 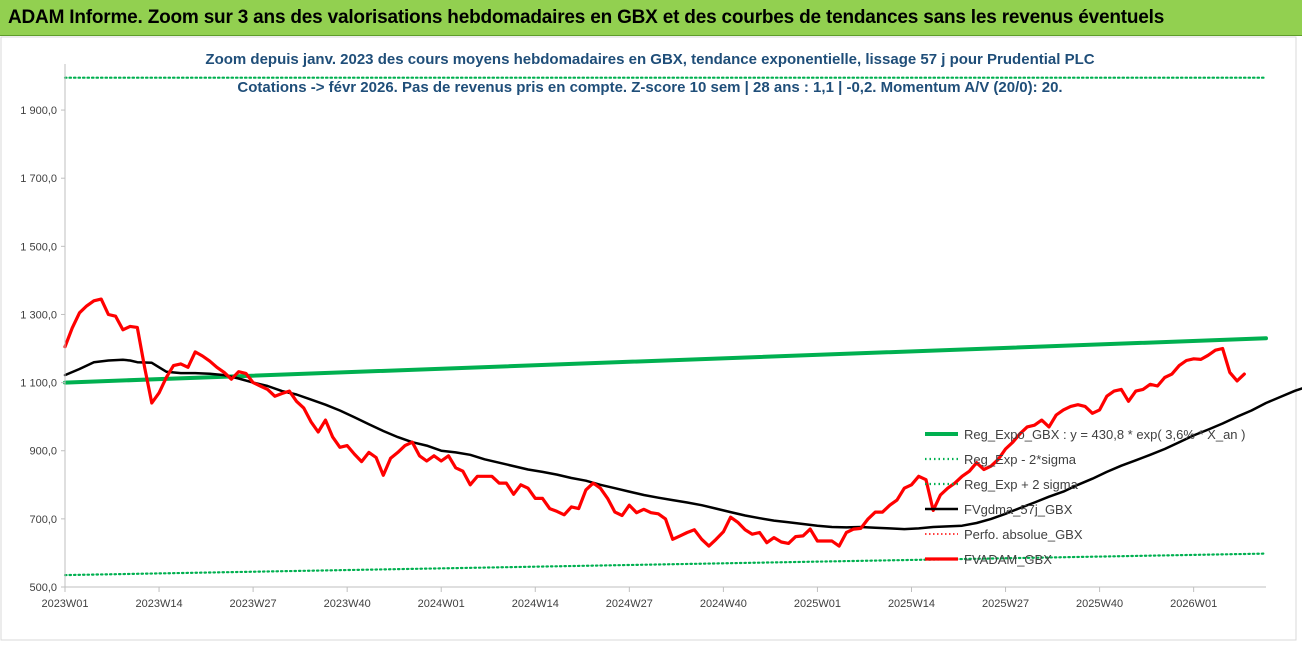 I want to click on y-tick-label: 1 900,0, so click(x=38, y=111).